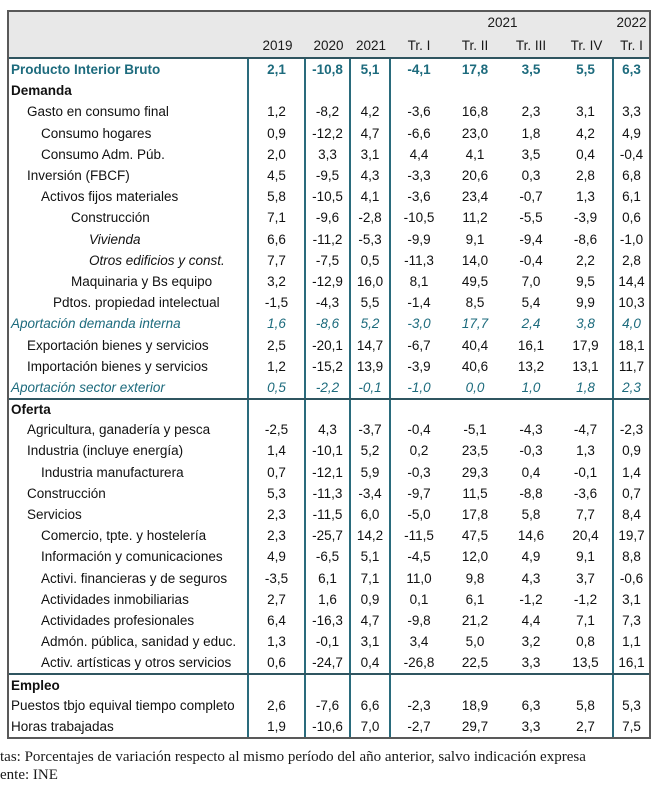 Image resolution: width=655 pixels, height=791 pixels. Describe the element at coordinates (631, 536) in the screenshot. I see `value-cell: 19,7` at that location.